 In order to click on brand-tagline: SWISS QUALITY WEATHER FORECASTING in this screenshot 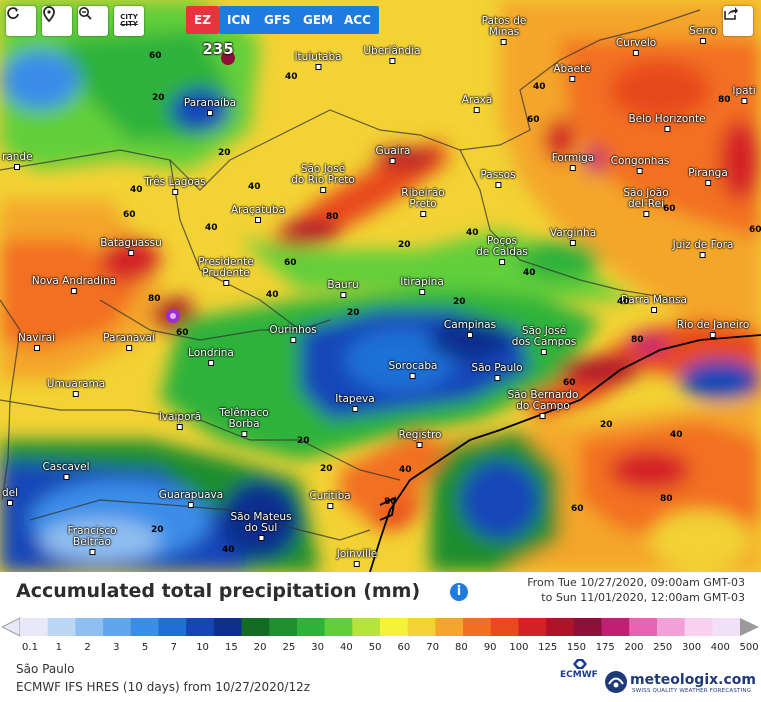, I will do `click(692, 691)`.